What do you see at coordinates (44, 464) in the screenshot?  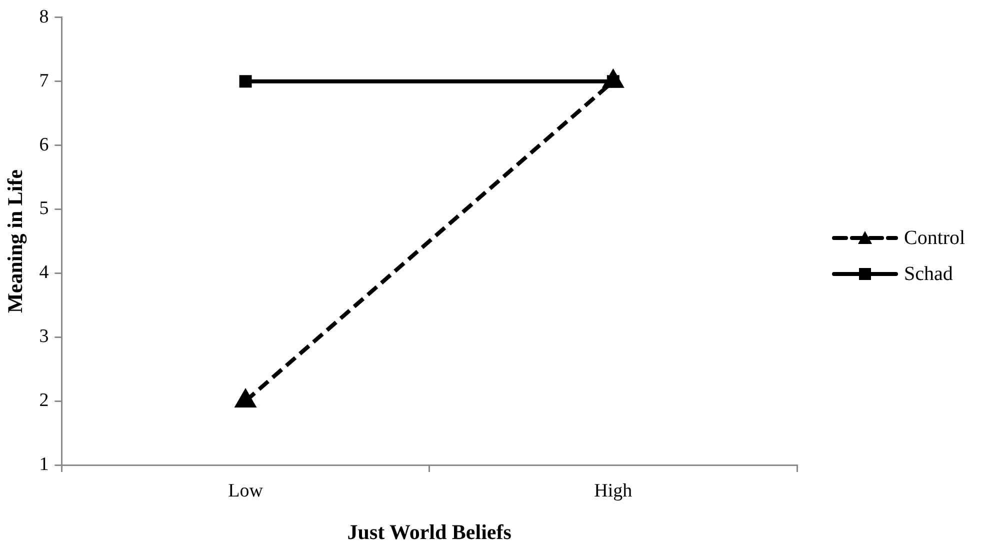 I see `y-tick-label: 1` at bounding box center [44, 464].